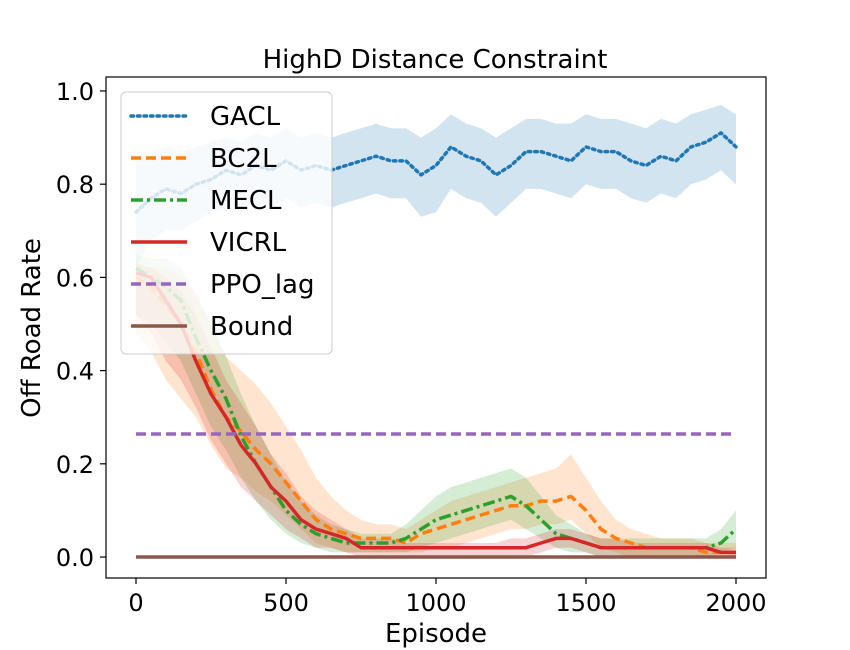  I want to click on bound-legend-label: Bound, so click(251, 327).